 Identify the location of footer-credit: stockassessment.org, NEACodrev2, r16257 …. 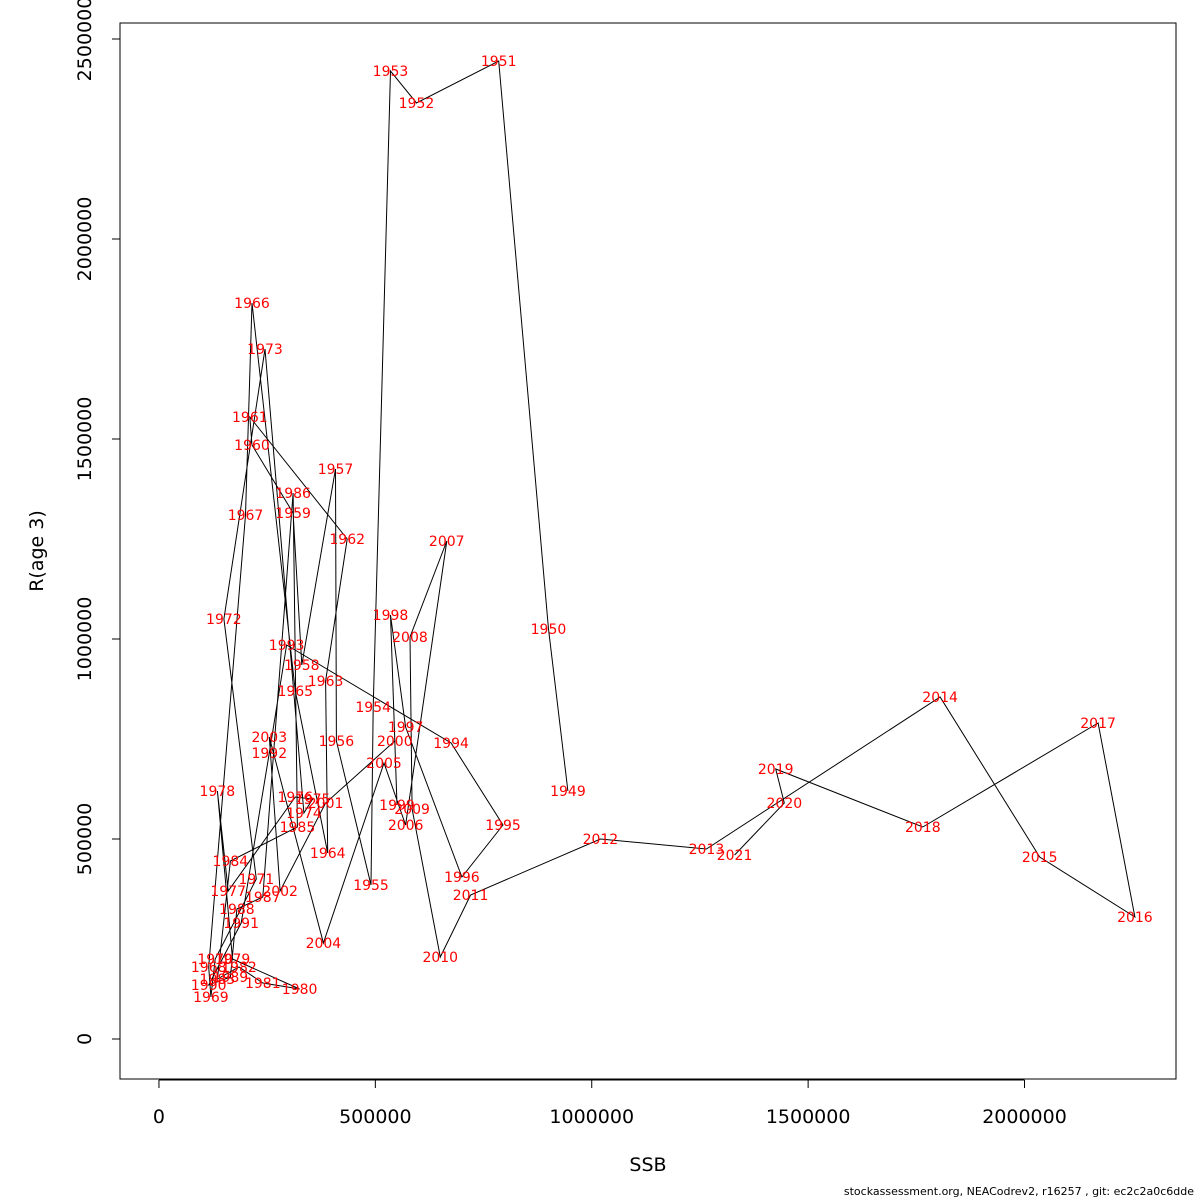
(1018, 1191).